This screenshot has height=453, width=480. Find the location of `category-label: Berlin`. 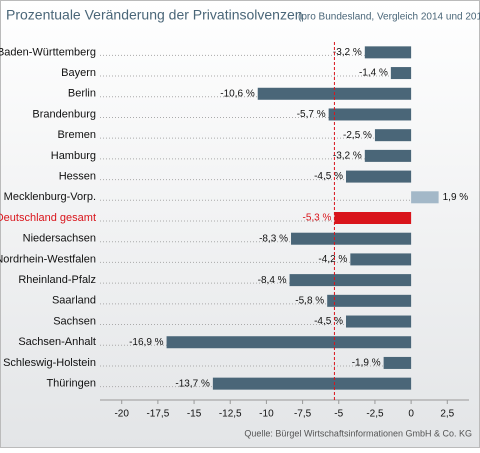

category-label: Berlin is located at coordinates (82, 94).